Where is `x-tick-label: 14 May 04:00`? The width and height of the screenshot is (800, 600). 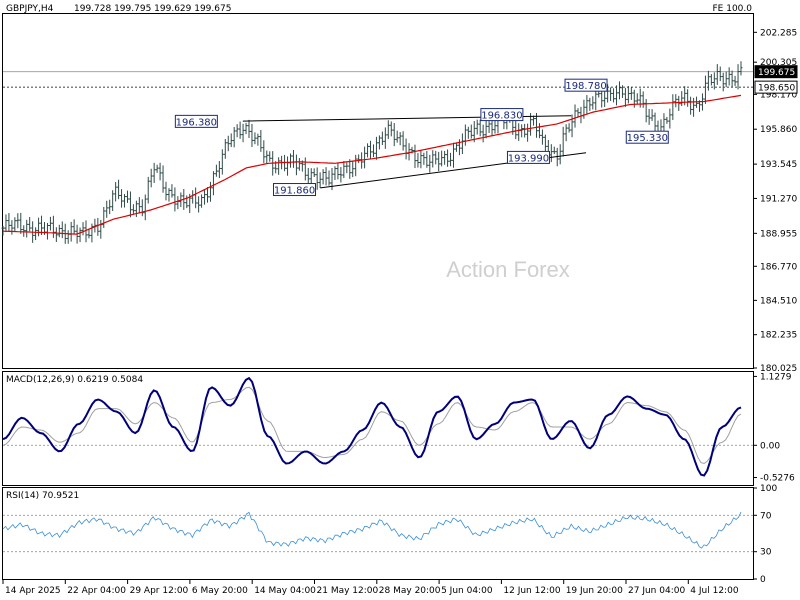
x-tick-label: 14 May 04:00 is located at coordinates (285, 591).